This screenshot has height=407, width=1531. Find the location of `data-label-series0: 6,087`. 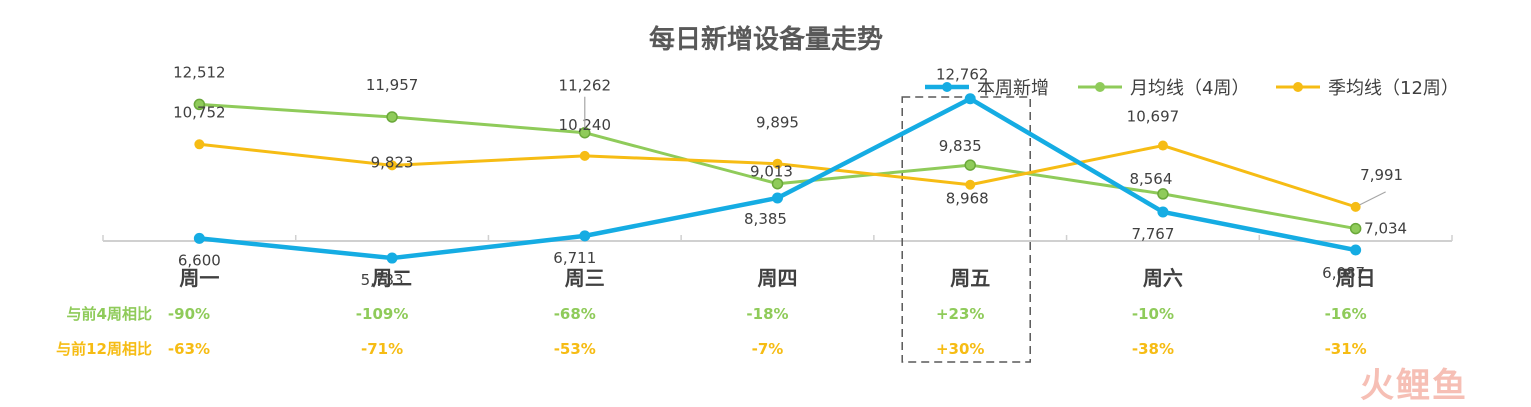

data-label-series0: 6,087 is located at coordinates (1343, 273).